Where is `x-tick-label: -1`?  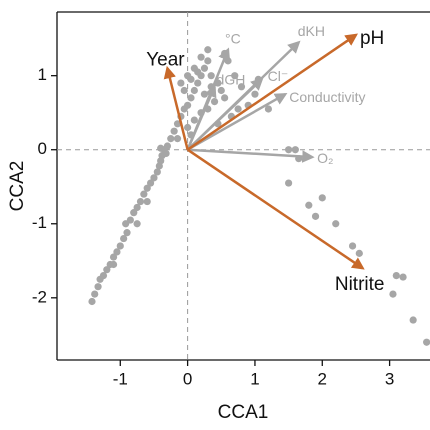 x-tick-label: -1 is located at coordinates (120, 378).